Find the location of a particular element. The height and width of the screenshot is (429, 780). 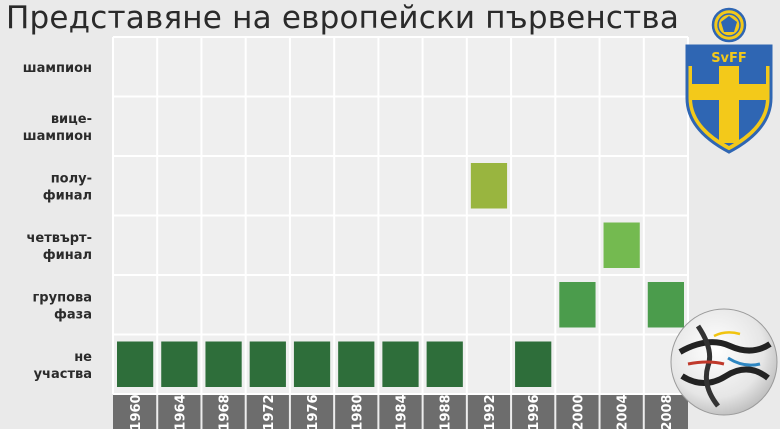

chart-title: Представяне на европейски първенства is located at coordinates (343, 18).